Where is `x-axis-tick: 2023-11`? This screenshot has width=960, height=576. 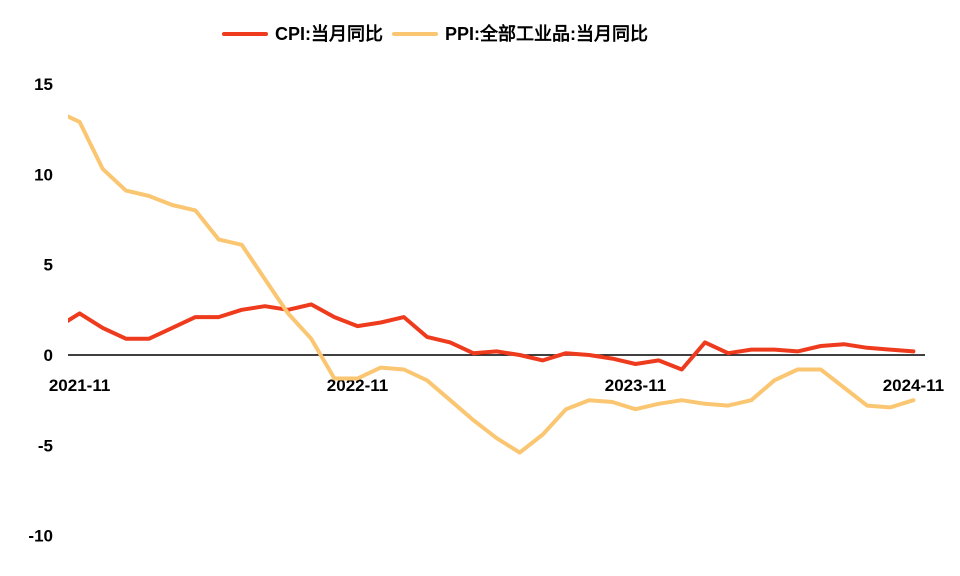
x-axis-tick: 2023-11 is located at coordinates (635, 385).